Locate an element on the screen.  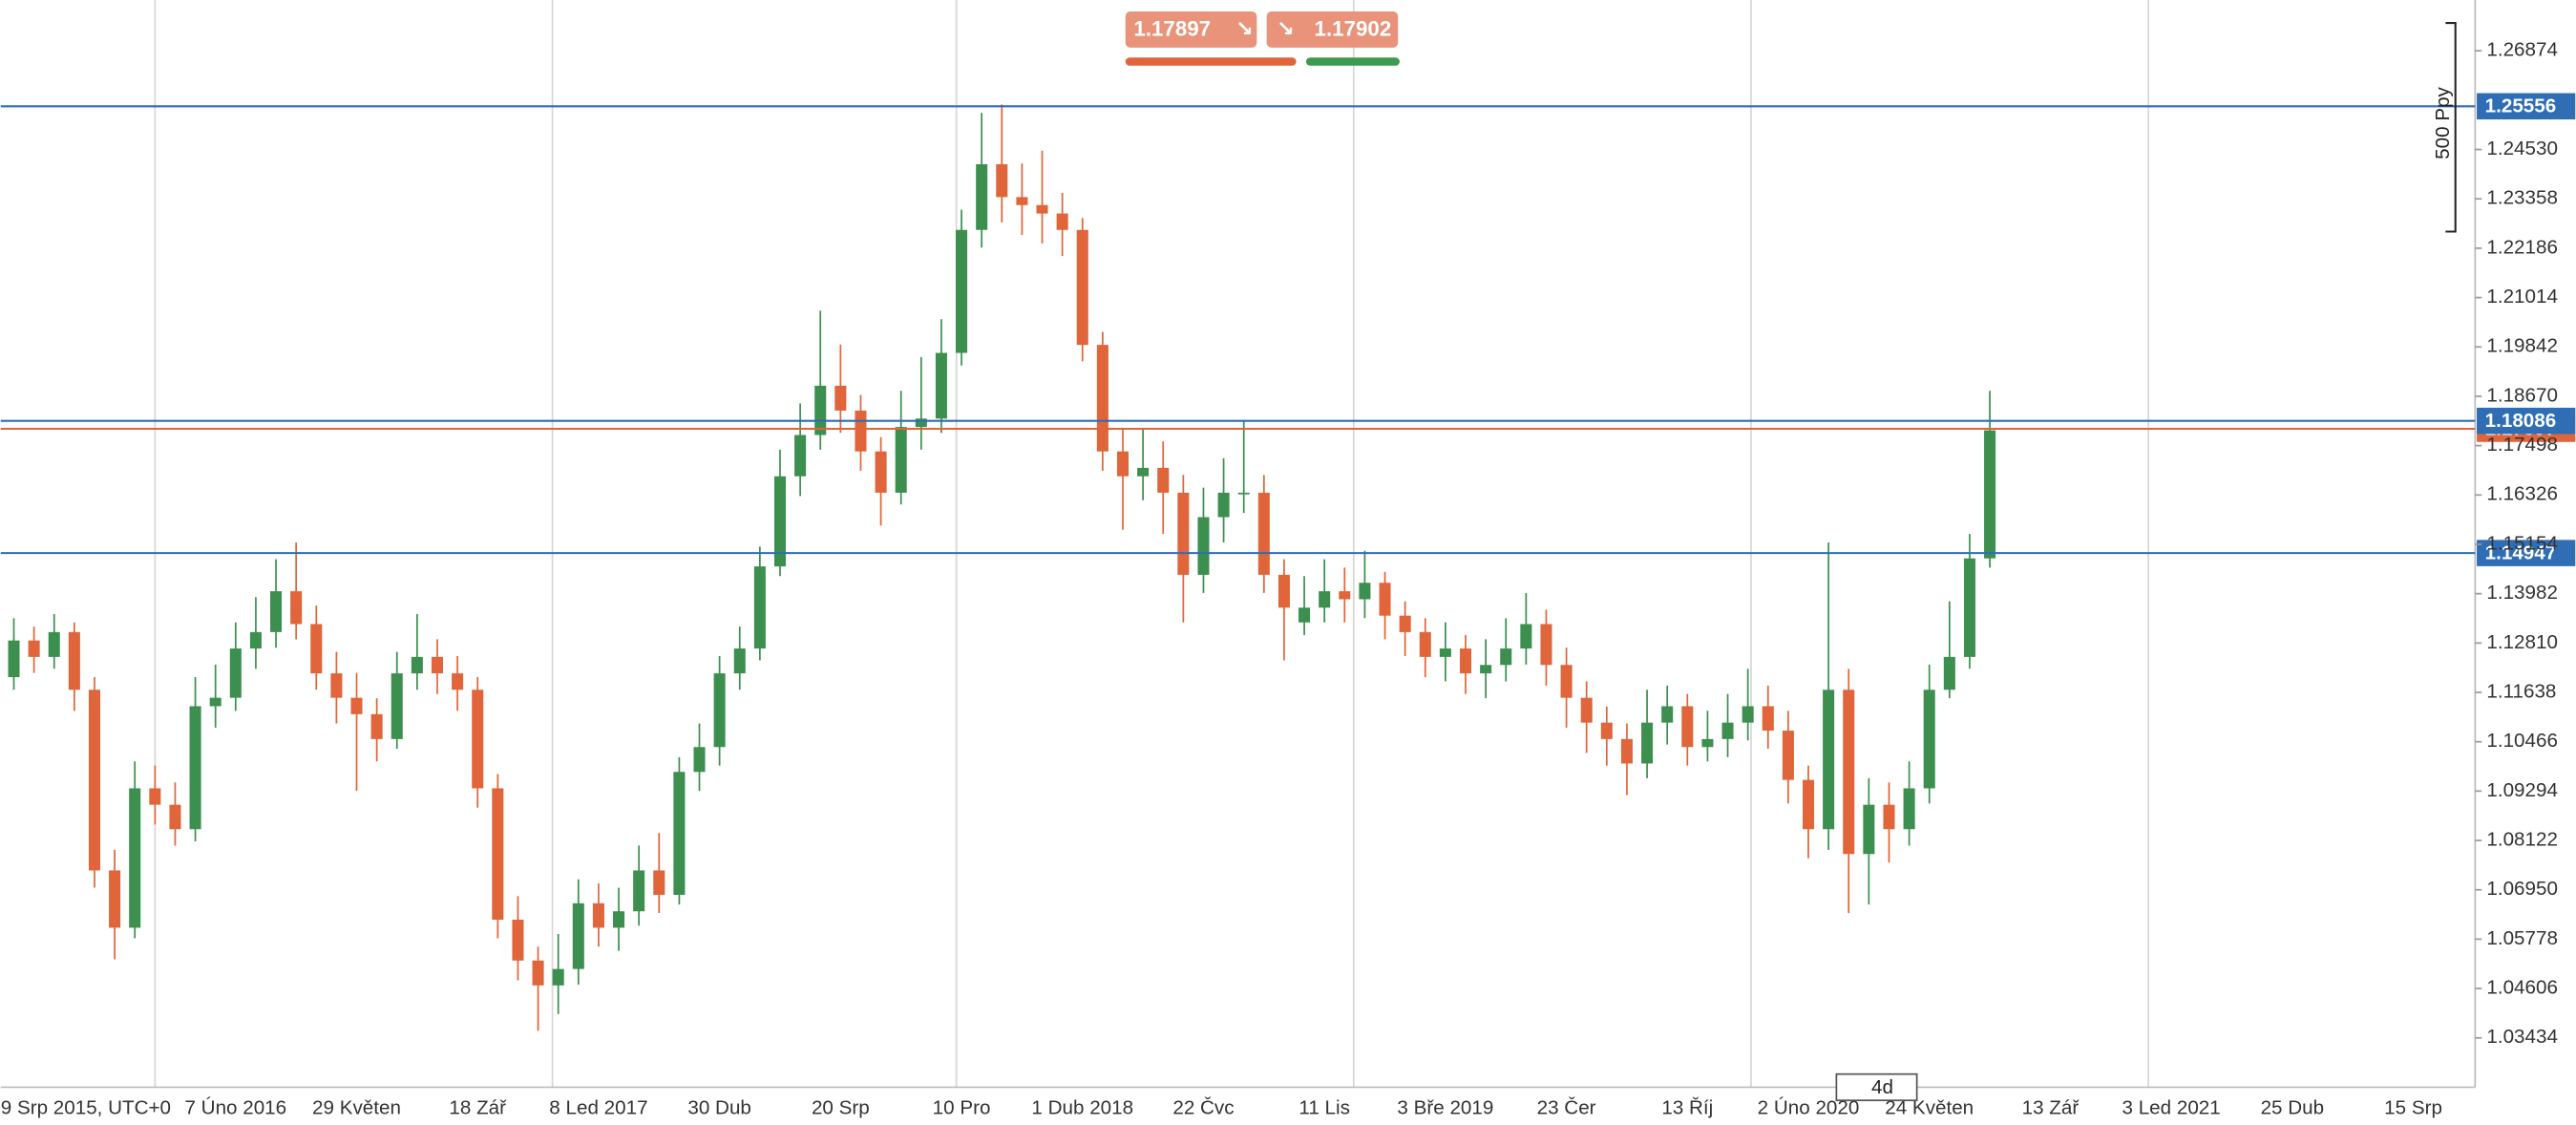
x-tick-label: 2 Úno 2020 is located at coordinates (1809, 1107).